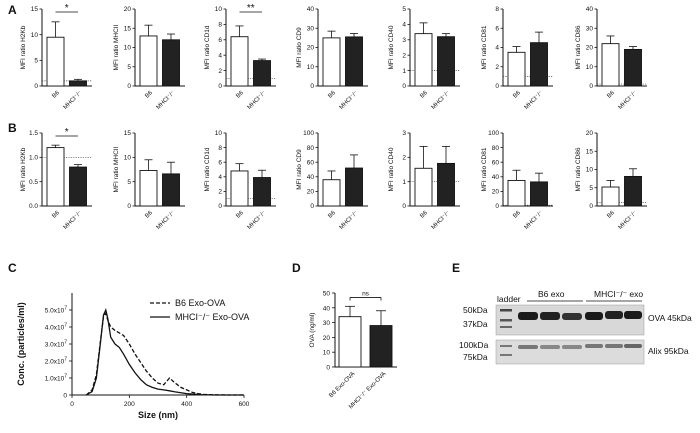 The width and height of the screenshot is (700, 433). I want to click on bar-chart-b-13: 0 5 10 15 20 MFI ratio CD86 B6 MHCI⁻/⁻, so click(611, 180).